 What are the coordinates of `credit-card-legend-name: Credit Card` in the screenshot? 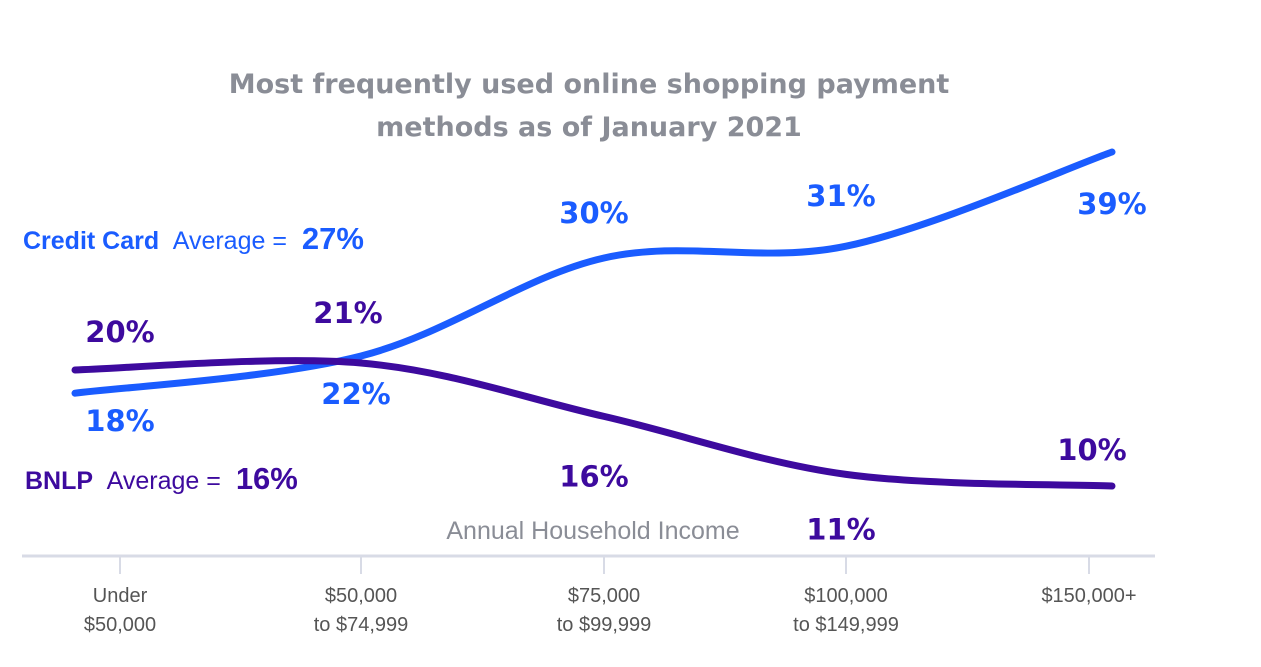 It's located at (91, 241).